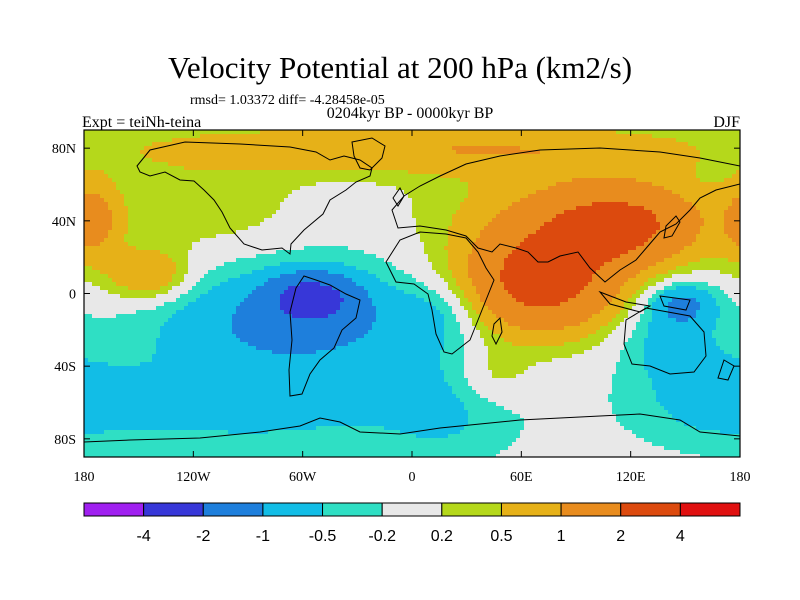 The width and height of the screenshot is (800, 600). I want to click on colorbar-label: 0.2, so click(442, 536).